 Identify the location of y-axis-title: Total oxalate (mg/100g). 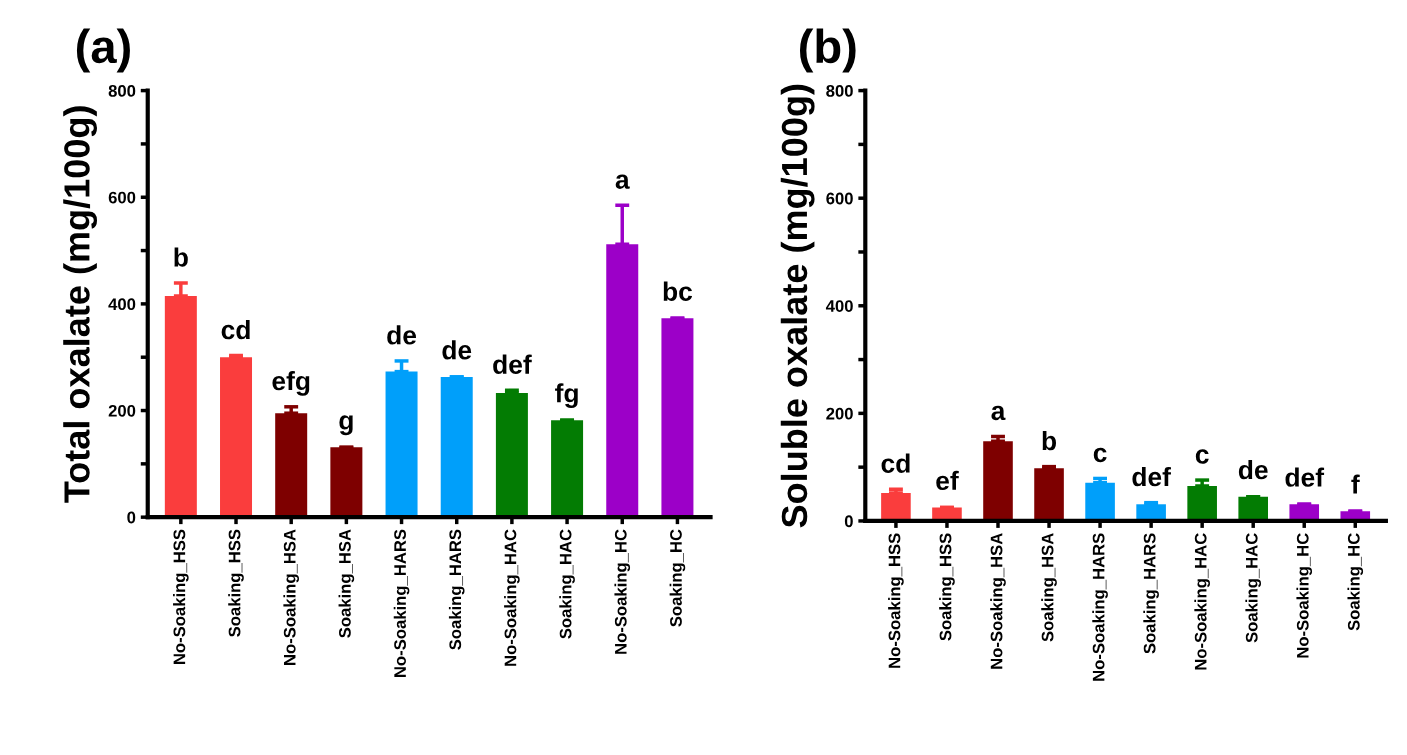
(80, 304).